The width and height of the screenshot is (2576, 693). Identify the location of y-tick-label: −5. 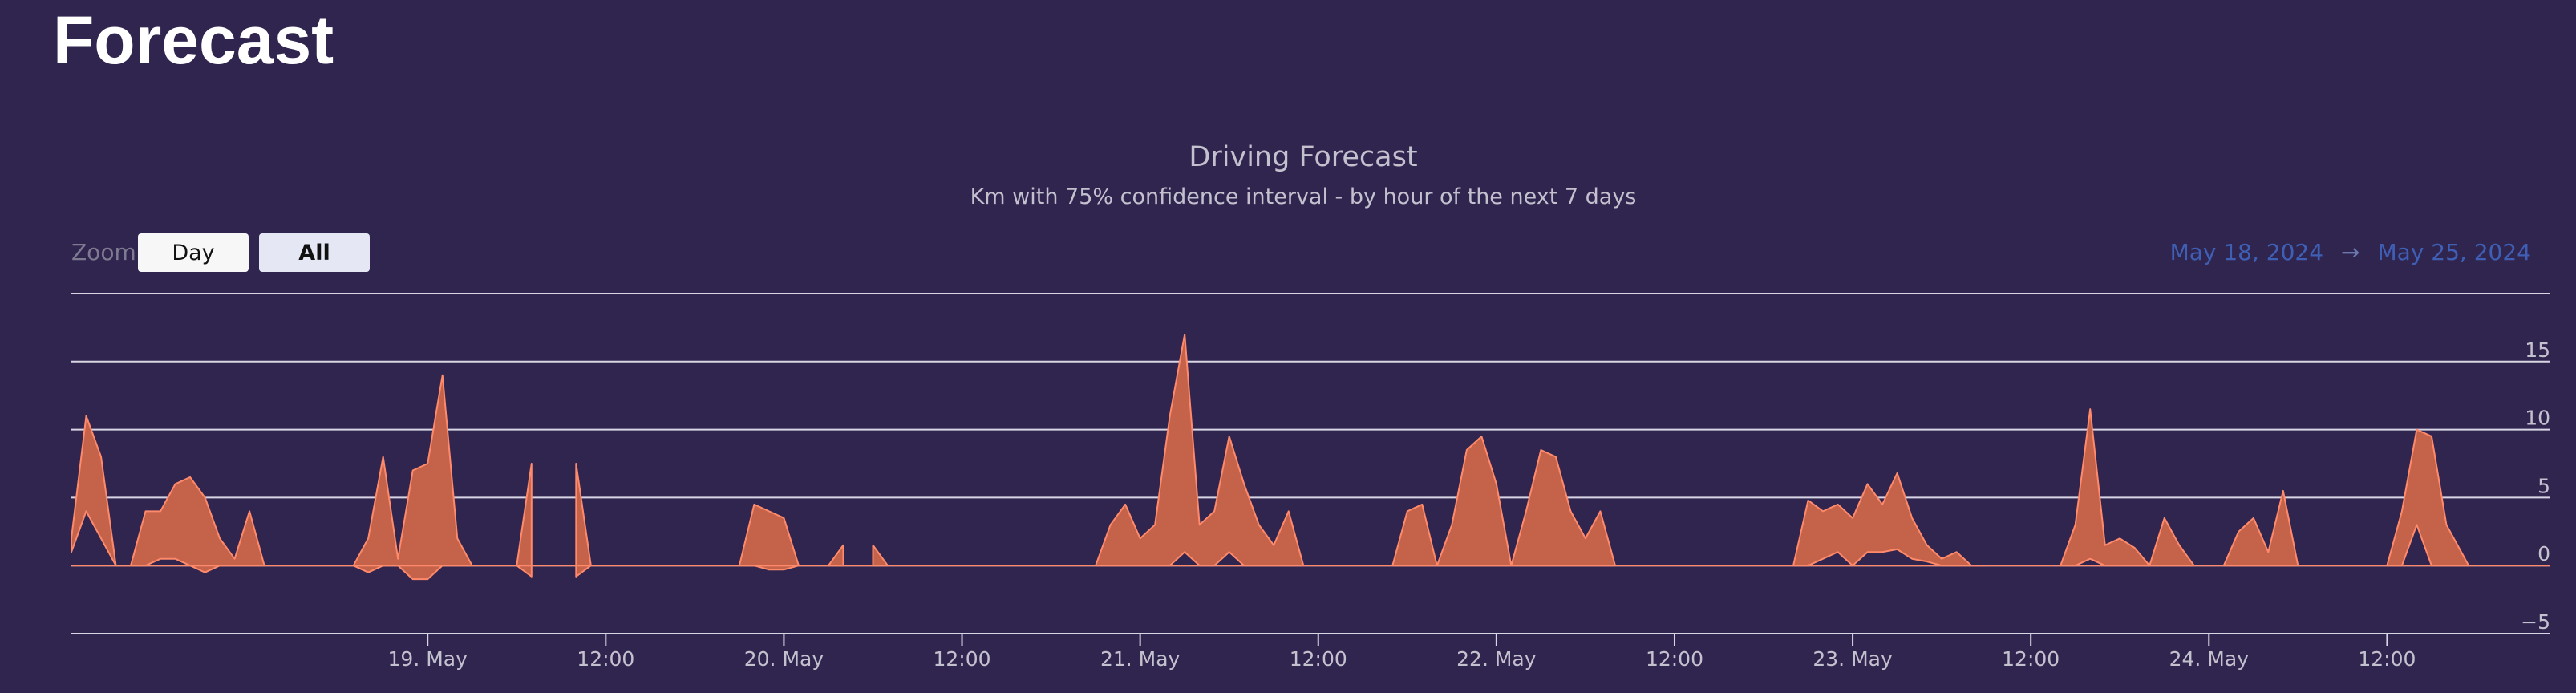
(2535, 622).